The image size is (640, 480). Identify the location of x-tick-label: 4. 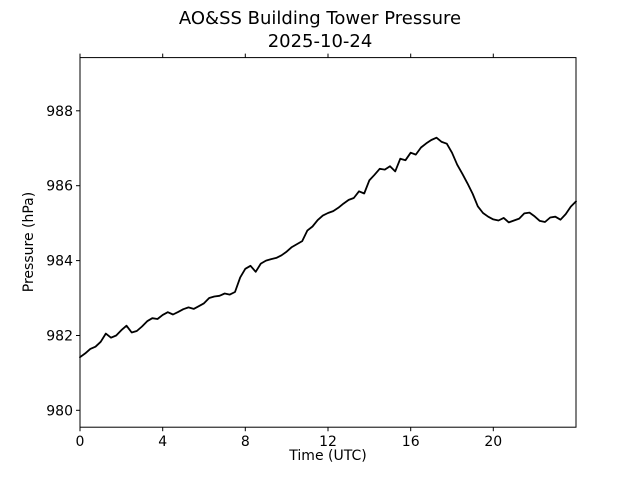
(162, 442).